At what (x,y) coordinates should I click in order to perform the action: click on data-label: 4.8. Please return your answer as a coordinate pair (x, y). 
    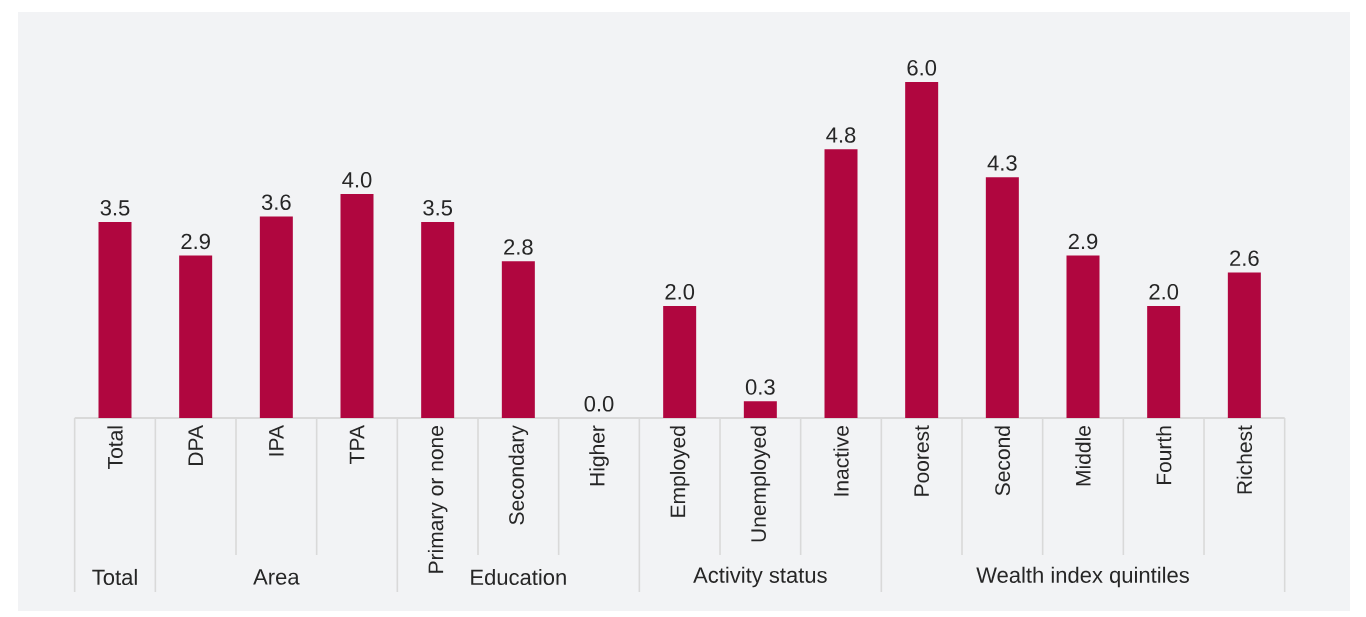
    Looking at the image, I should click on (841, 135).